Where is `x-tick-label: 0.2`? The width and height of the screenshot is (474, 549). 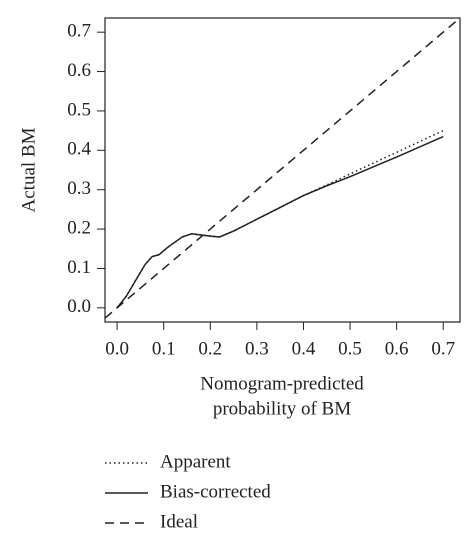 x-tick-label: 0.2 is located at coordinates (210, 348).